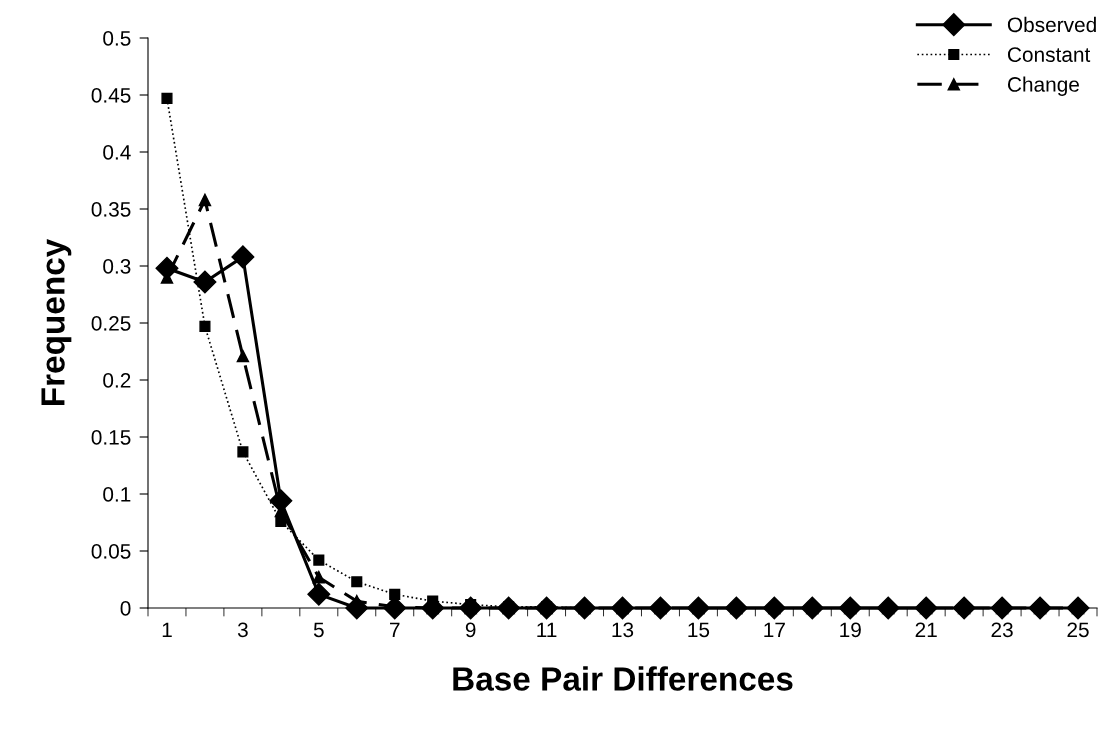 This screenshot has height=730, width=1104. Describe the element at coordinates (111, 323) in the screenshot. I see `y-tick-label: 0.25` at that location.